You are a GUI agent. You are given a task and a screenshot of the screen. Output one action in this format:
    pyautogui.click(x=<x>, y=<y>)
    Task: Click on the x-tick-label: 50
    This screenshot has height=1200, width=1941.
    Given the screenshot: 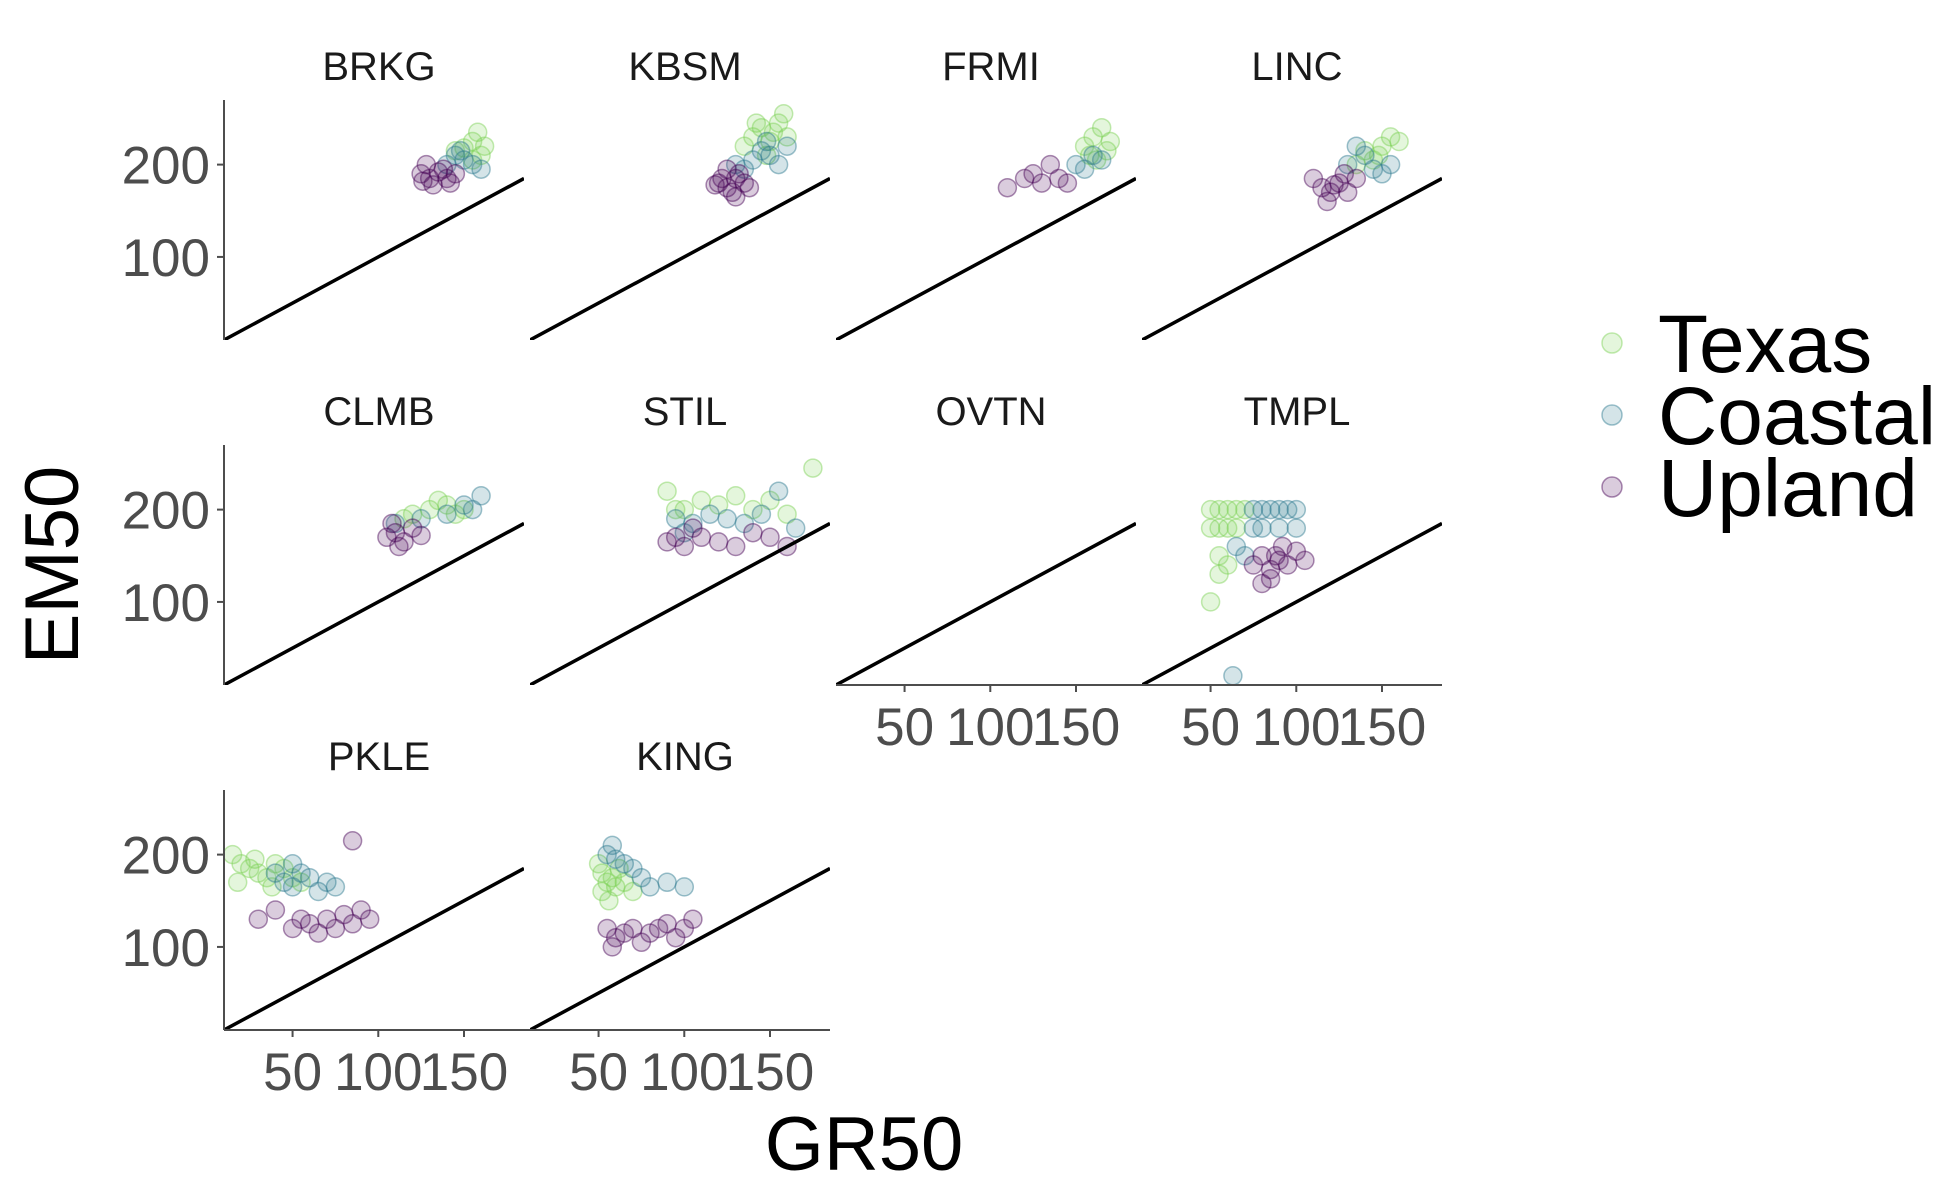 What is the action you would take?
    pyautogui.click(x=292, y=1072)
    